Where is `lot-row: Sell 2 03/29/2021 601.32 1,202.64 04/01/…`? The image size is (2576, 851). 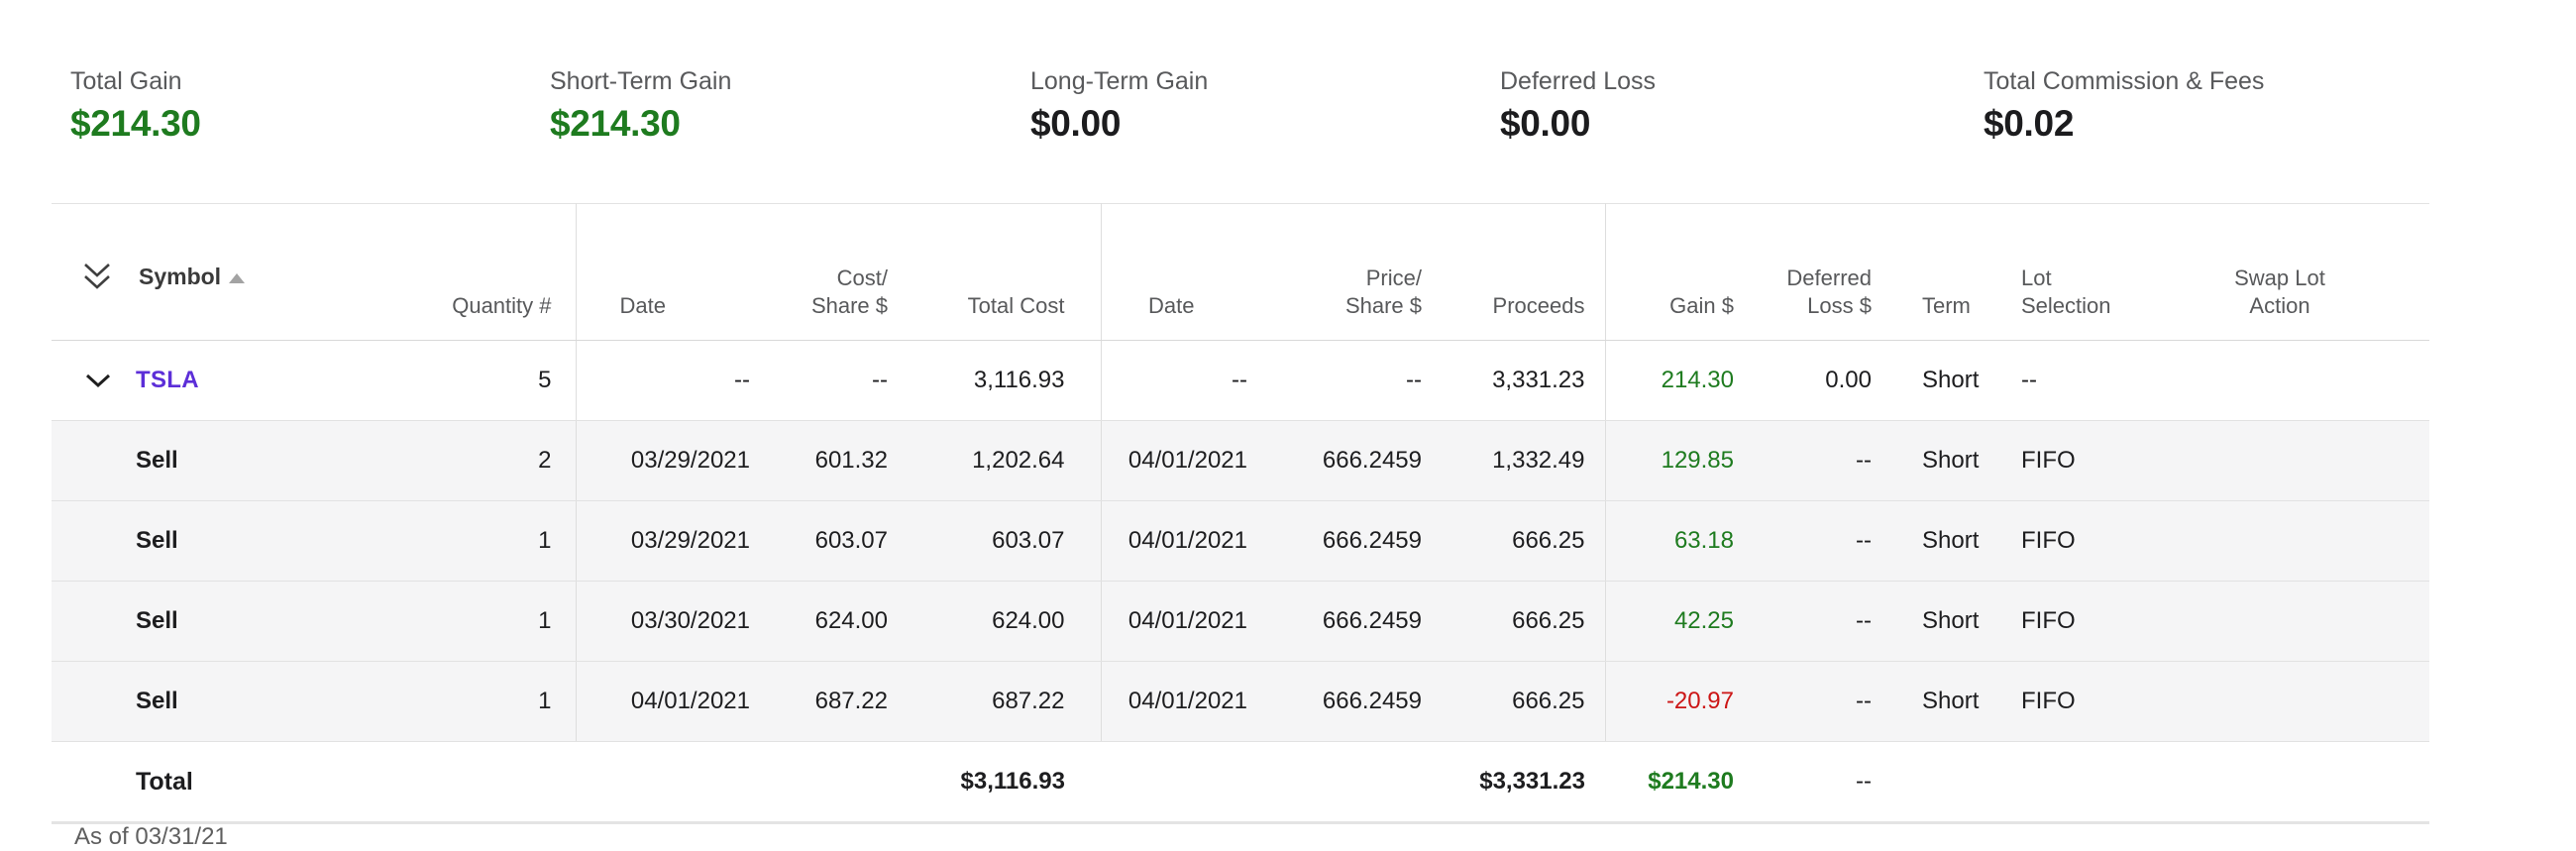
lot-row: Sell 2 03/29/2021 601.32 1,202.64 04/01/… is located at coordinates (1240, 460).